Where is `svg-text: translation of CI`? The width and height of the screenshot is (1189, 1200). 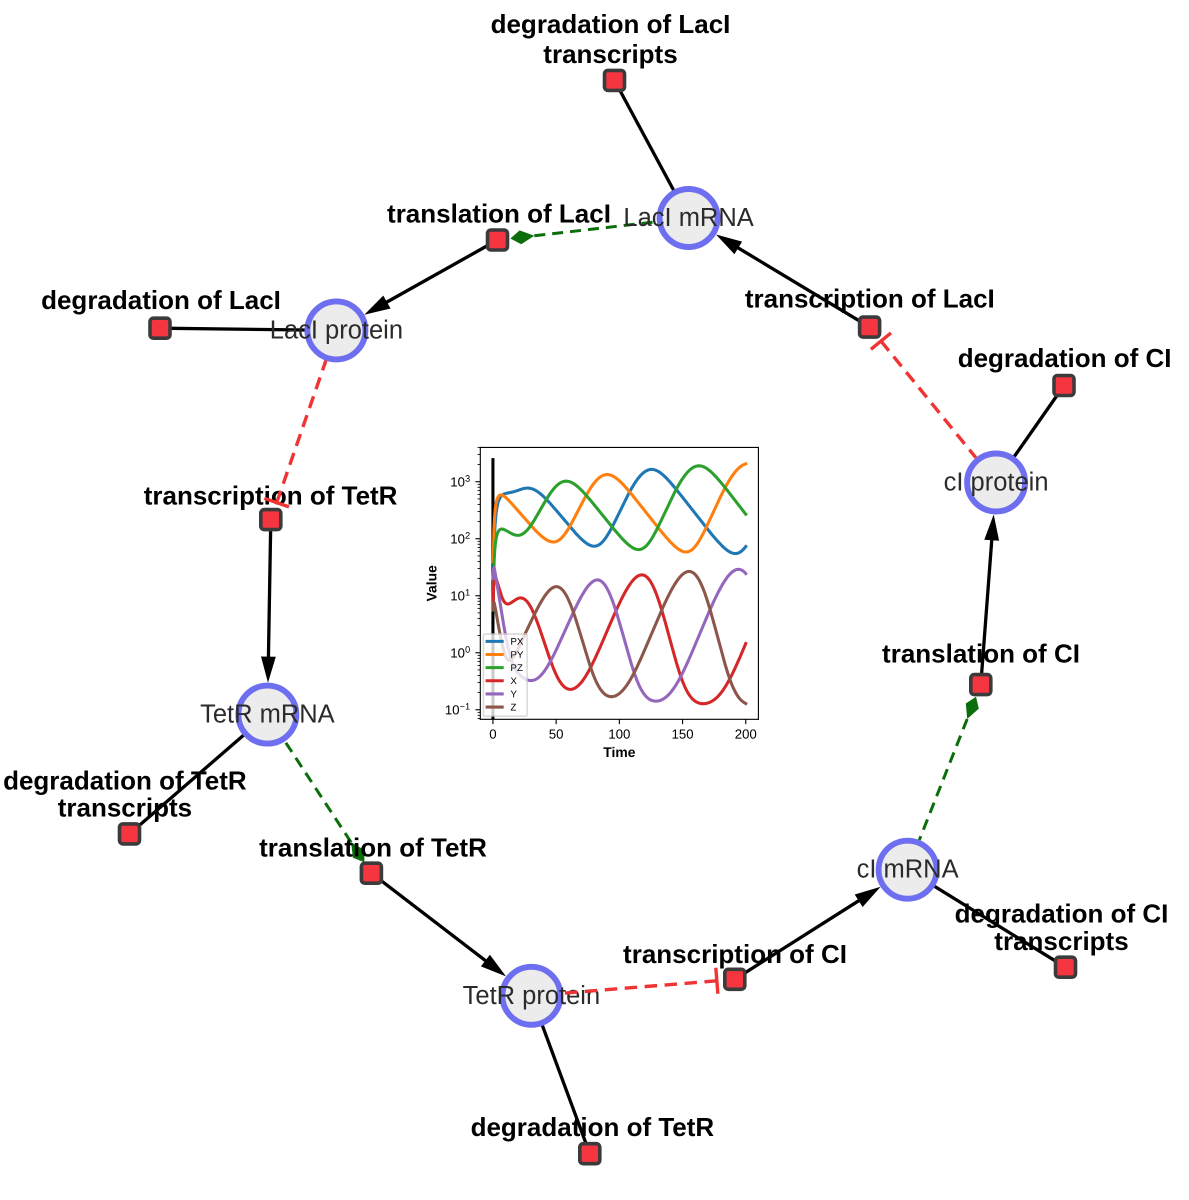
svg-text: translation of CI is located at coordinates (981, 654).